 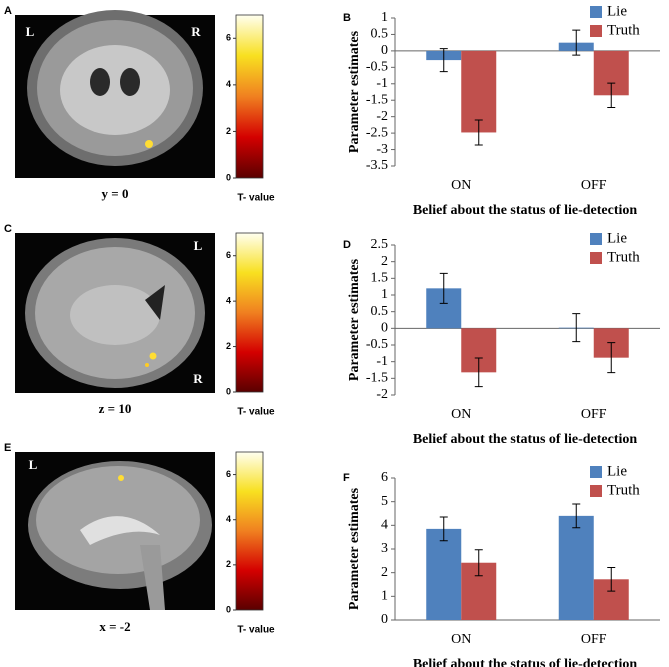 What do you see at coordinates (380, 278) in the screenshot?
I see `y-tick-label: 1.5` at bounding box center [380, 278].